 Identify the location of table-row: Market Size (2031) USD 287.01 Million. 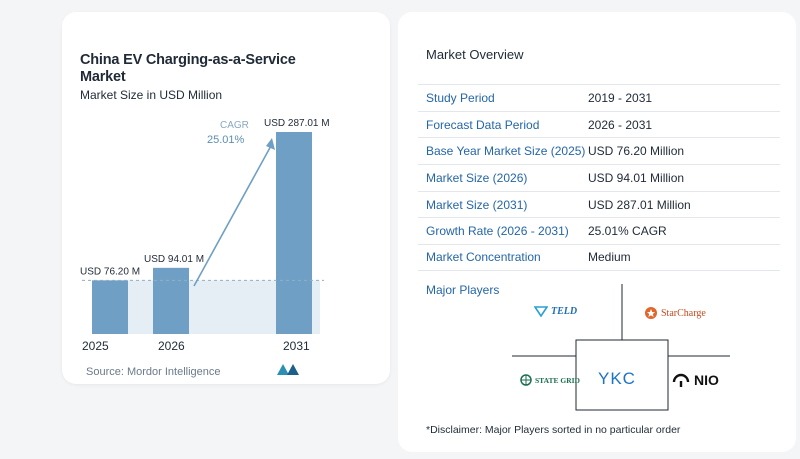
(599, 204).